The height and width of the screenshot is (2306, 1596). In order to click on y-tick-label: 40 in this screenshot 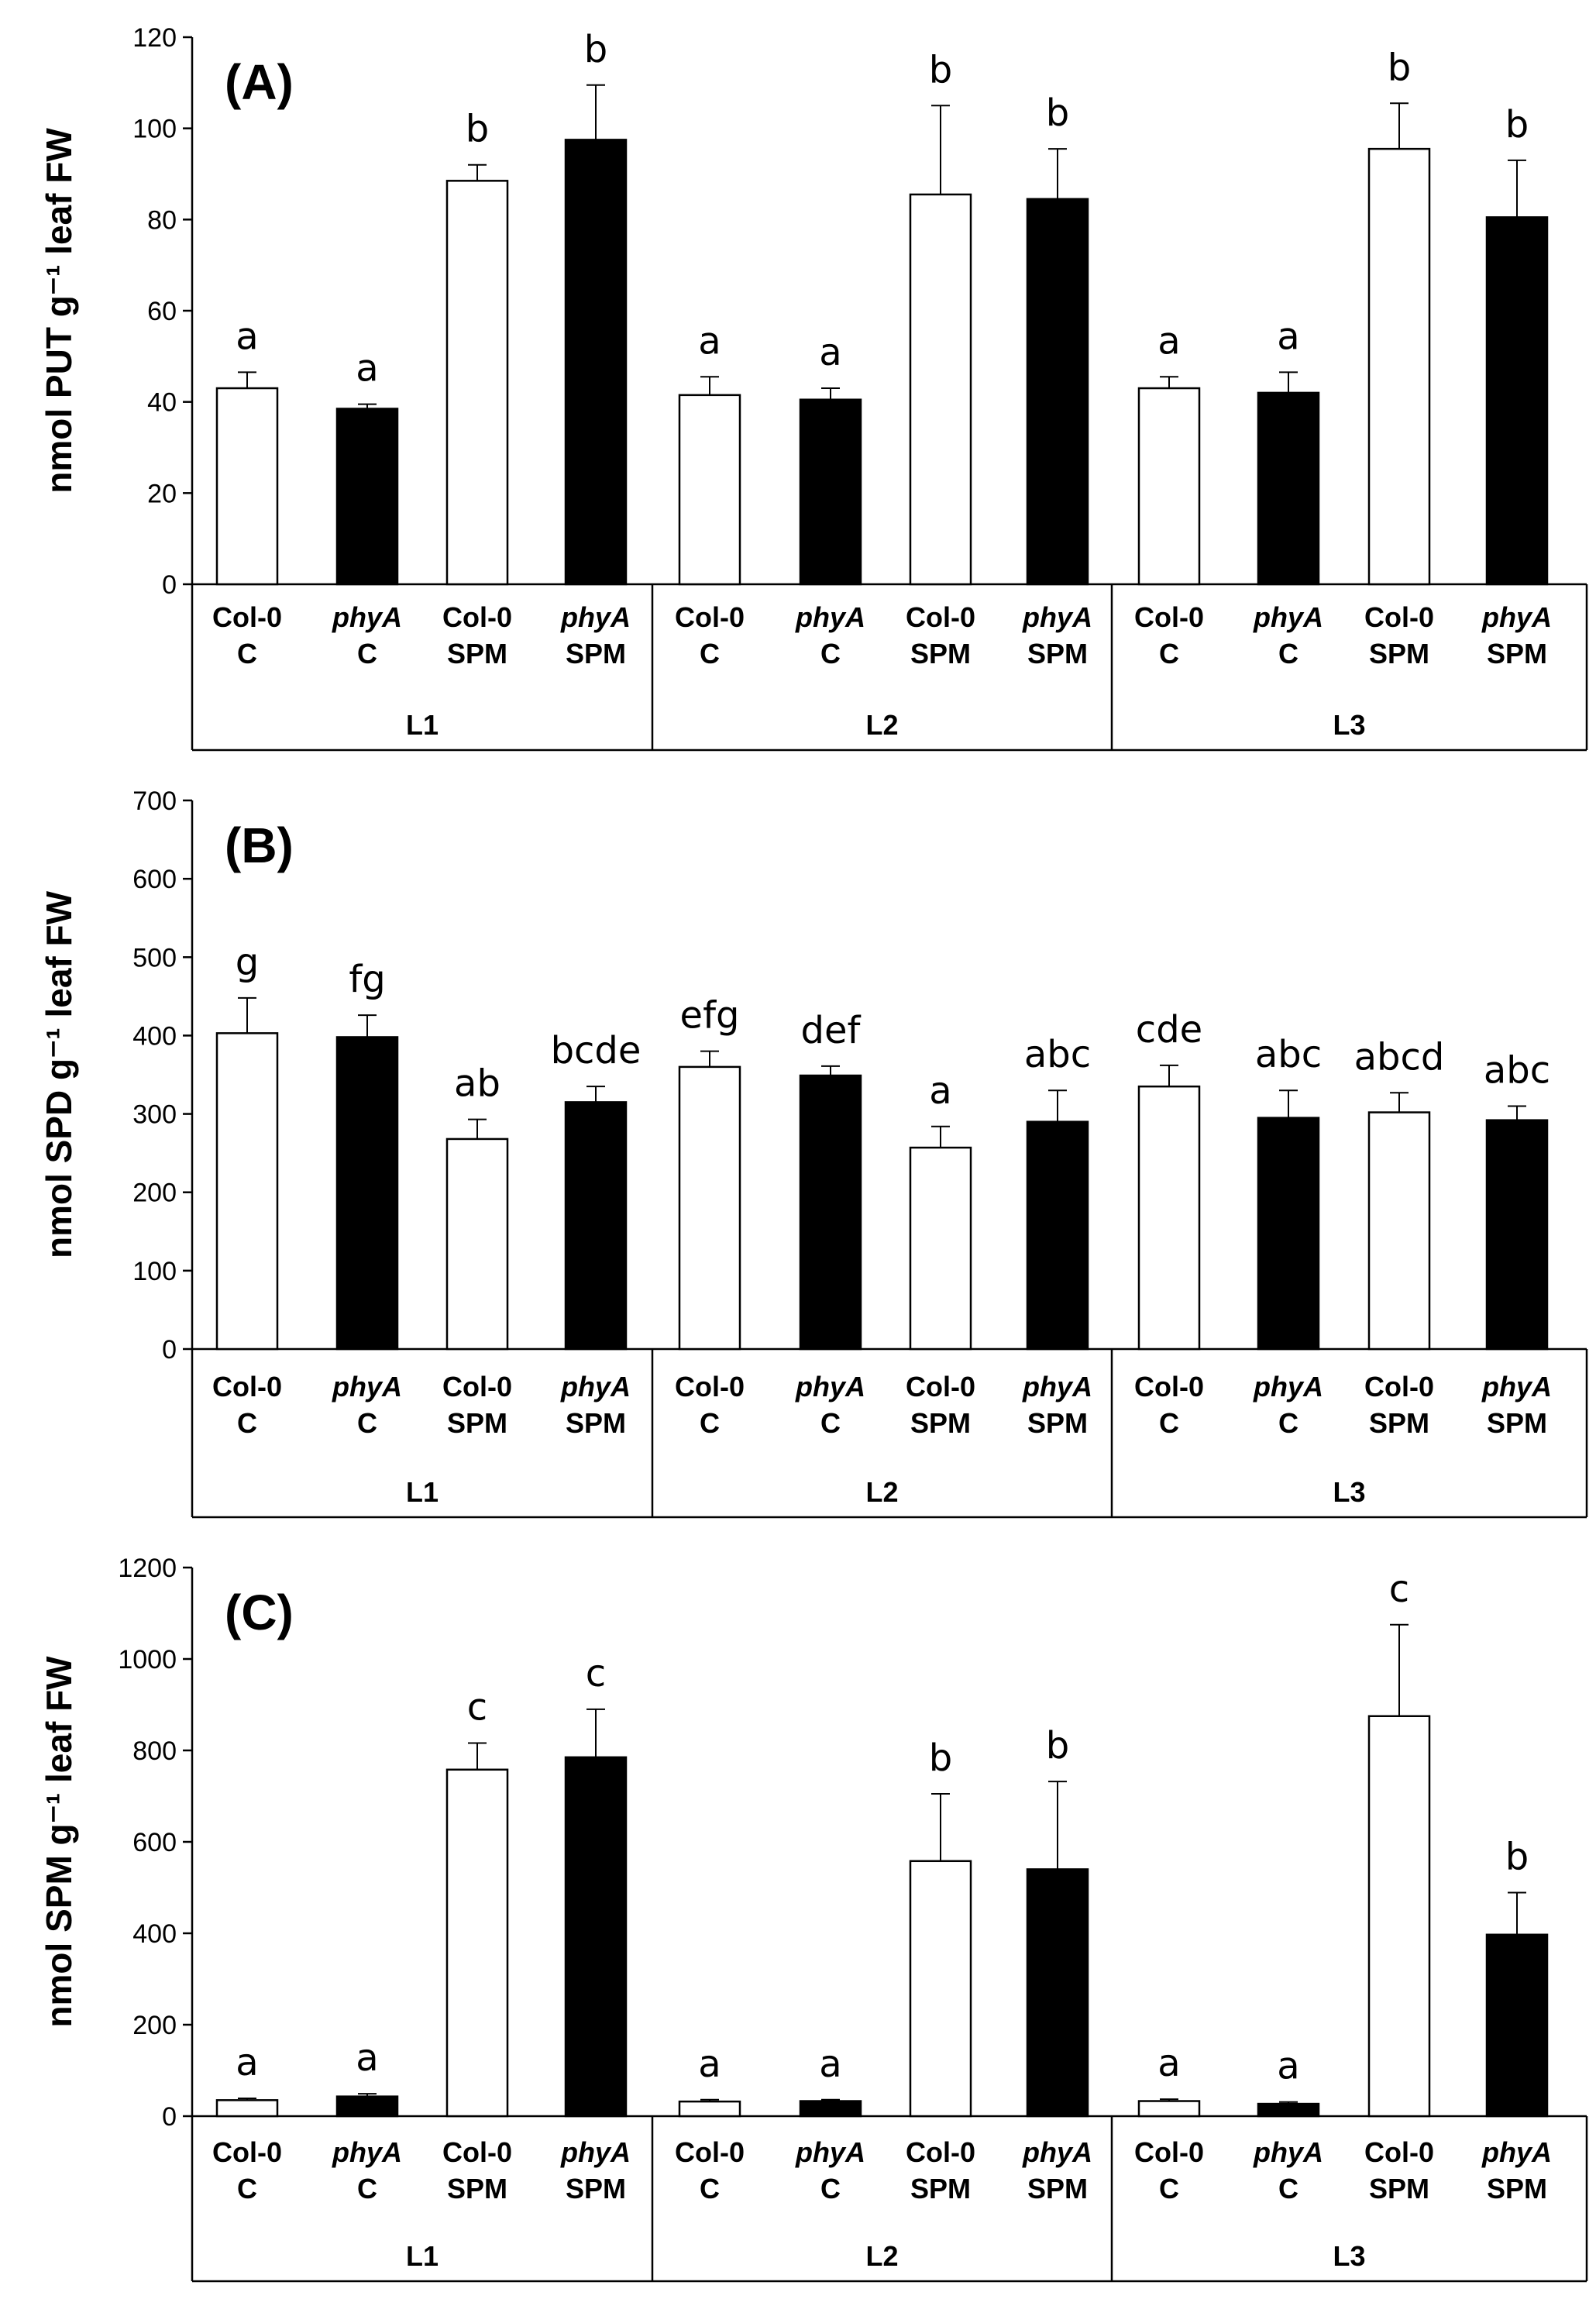, I will do `click(162, 403)`.